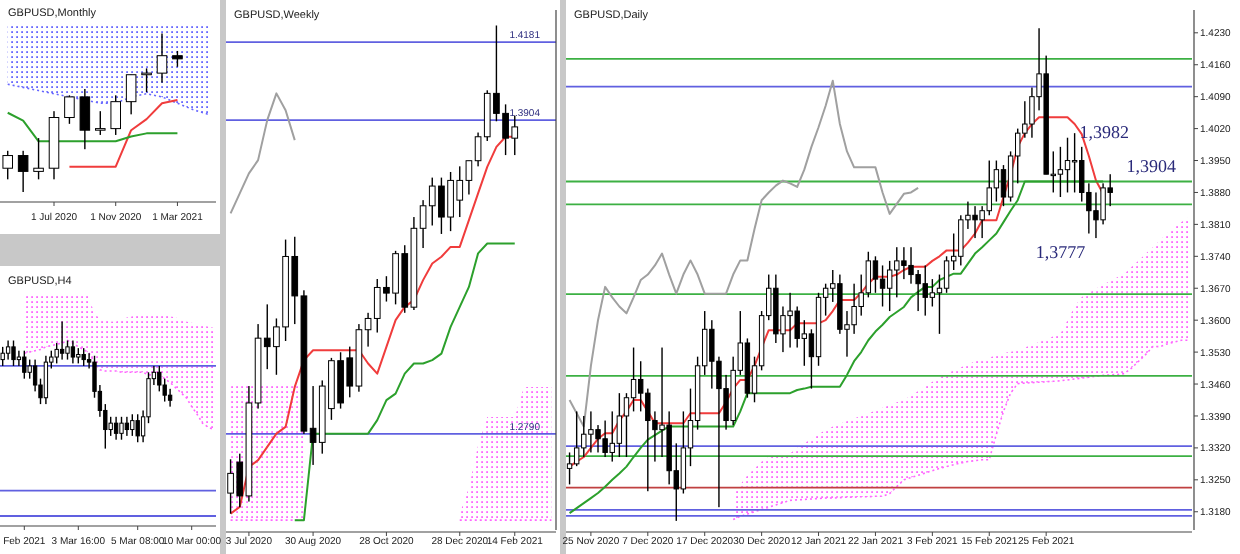  Describe the element at coordinates (1152, 166) in the screenshot. I see `annotation: 1,3904` at that location.